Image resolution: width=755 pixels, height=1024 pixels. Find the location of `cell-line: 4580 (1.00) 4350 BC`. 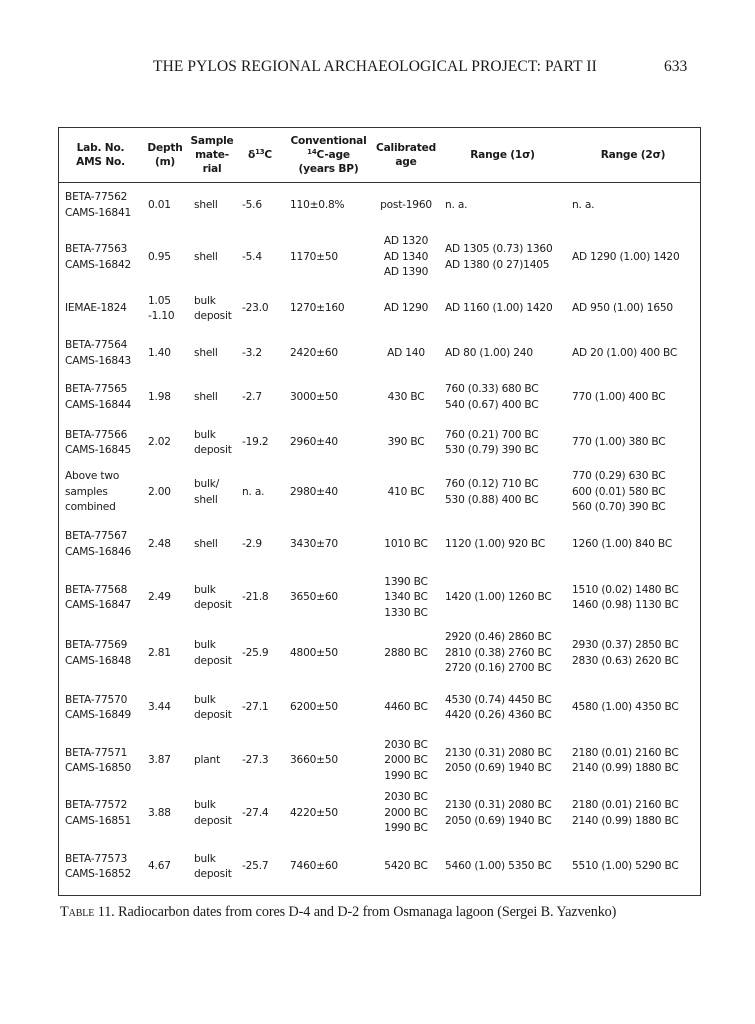

cell-line: 4580 (1.00) 4350 BC is located at coordinates (625, 707).